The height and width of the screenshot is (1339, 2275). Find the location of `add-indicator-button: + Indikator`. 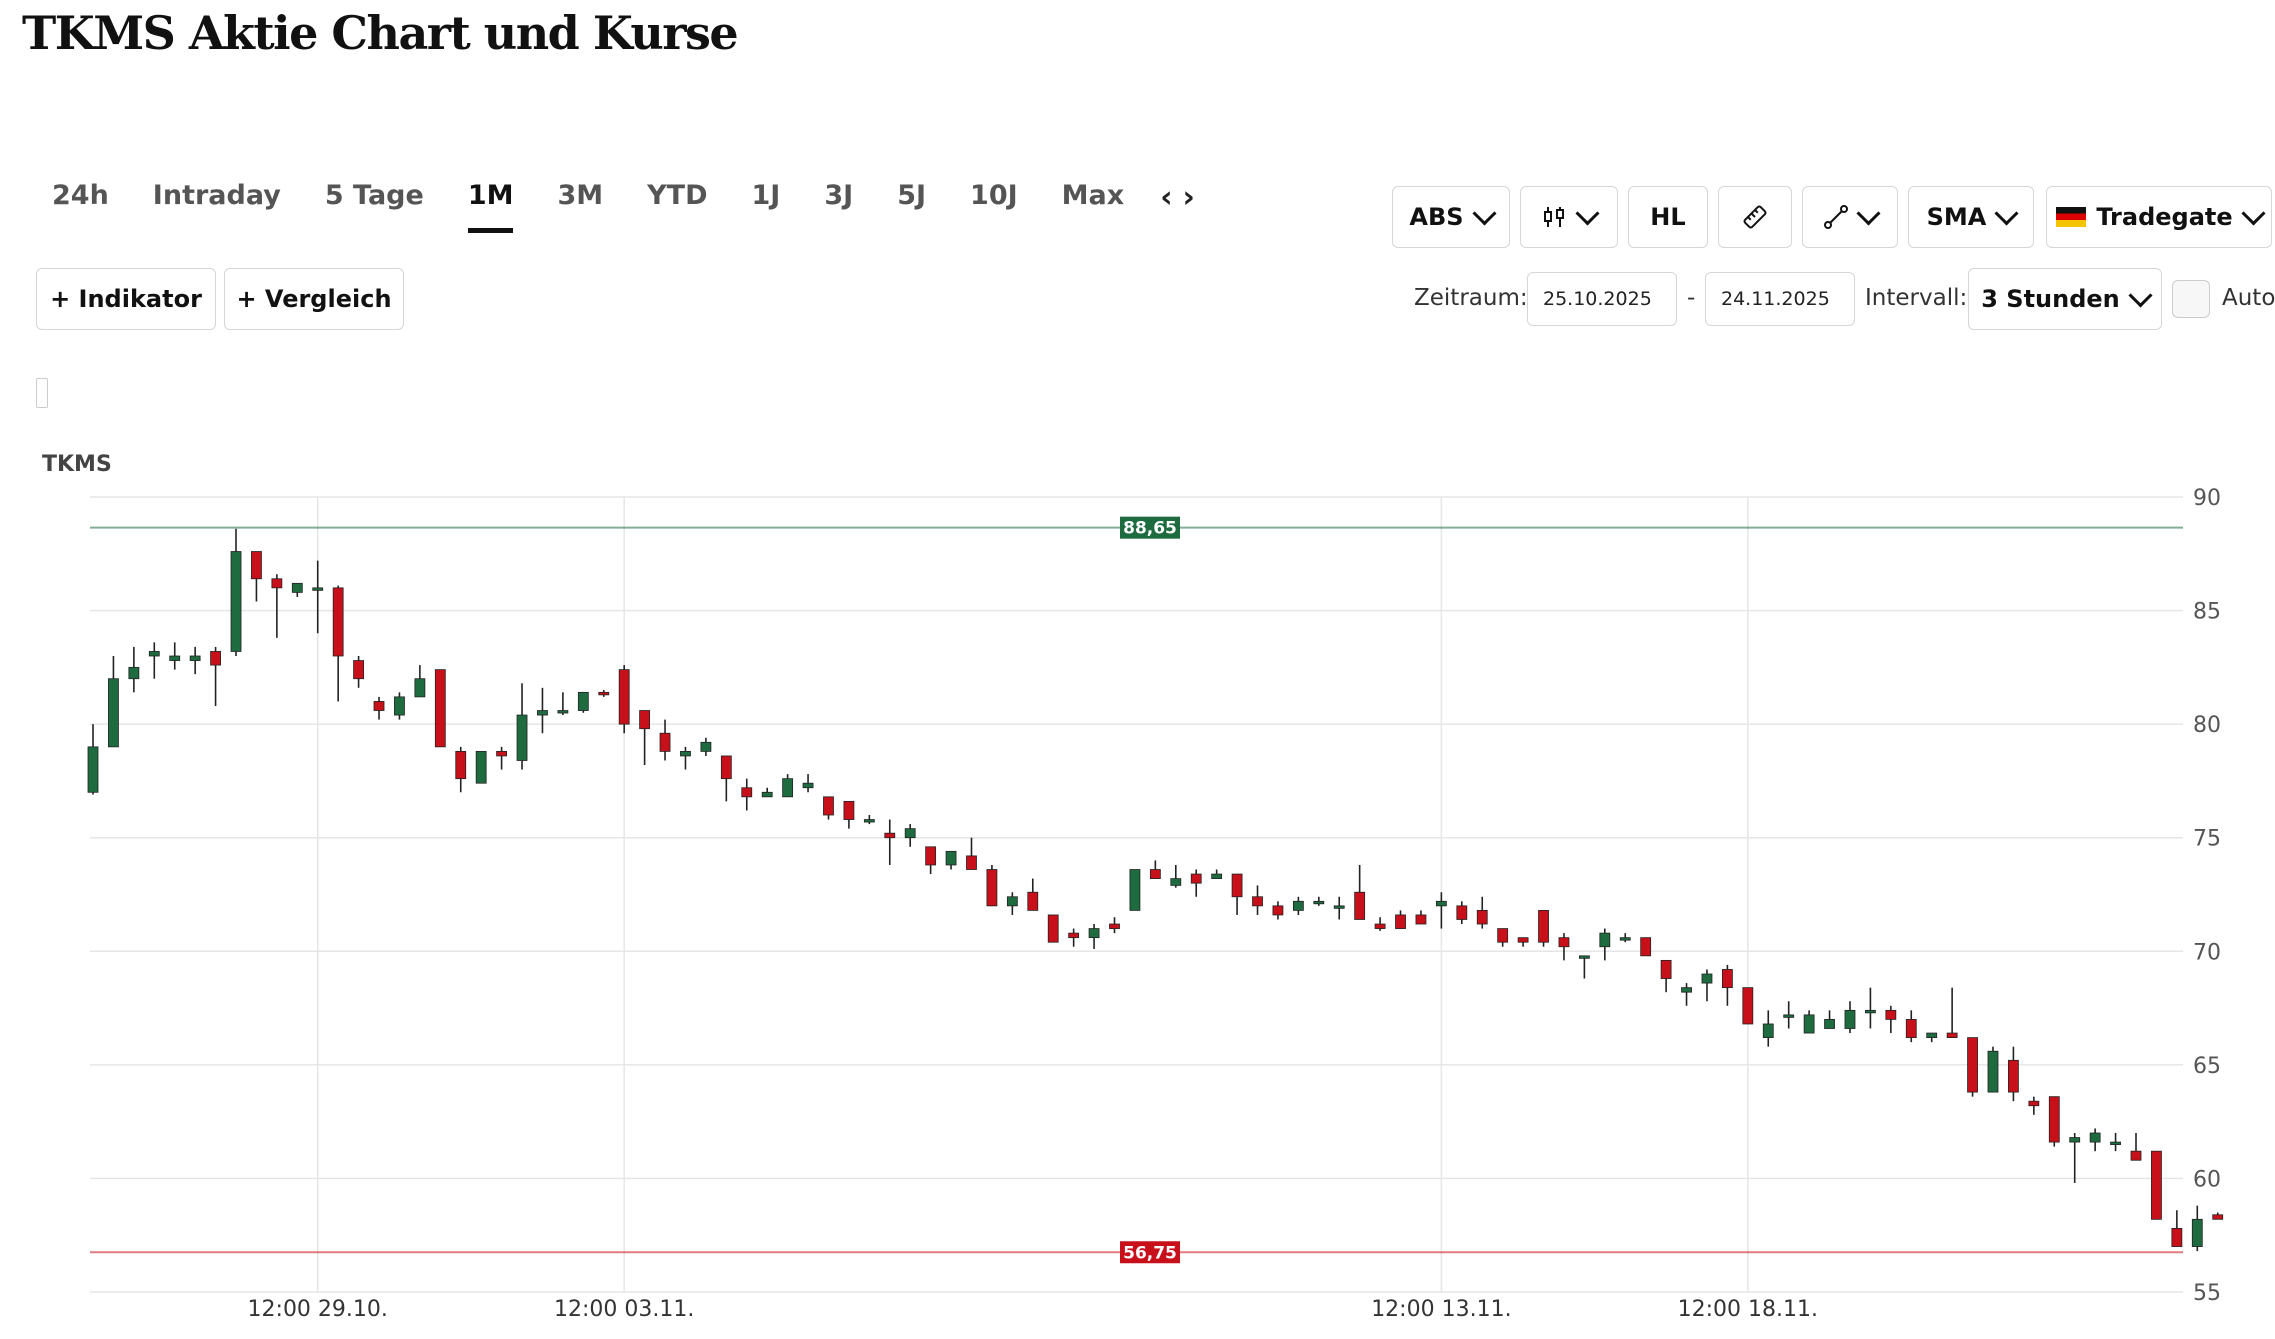

add-indicator-button: + Indikator is located at coordinates (126, 299).